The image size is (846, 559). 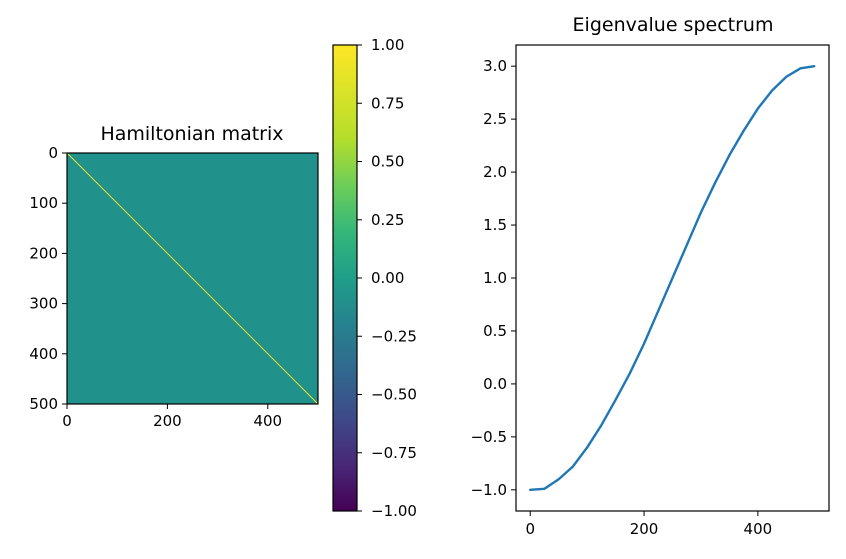 I want to click on colorbar-tick-label: −0.50, so click(x=394, y=395).